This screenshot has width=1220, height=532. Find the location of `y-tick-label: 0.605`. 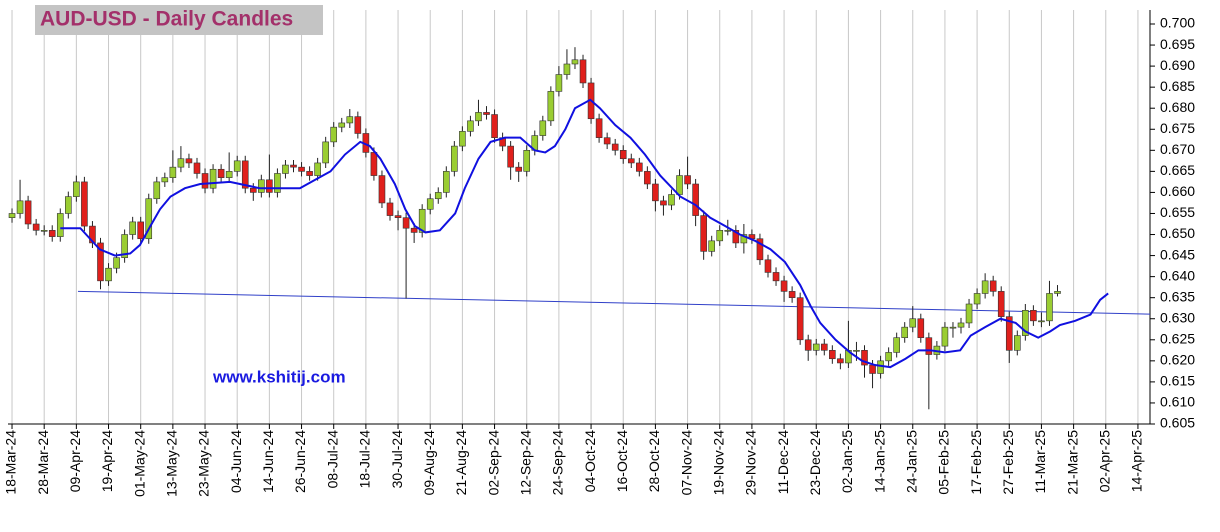

y-tick-label: 0.605 is located at coordinates (1177, 423).